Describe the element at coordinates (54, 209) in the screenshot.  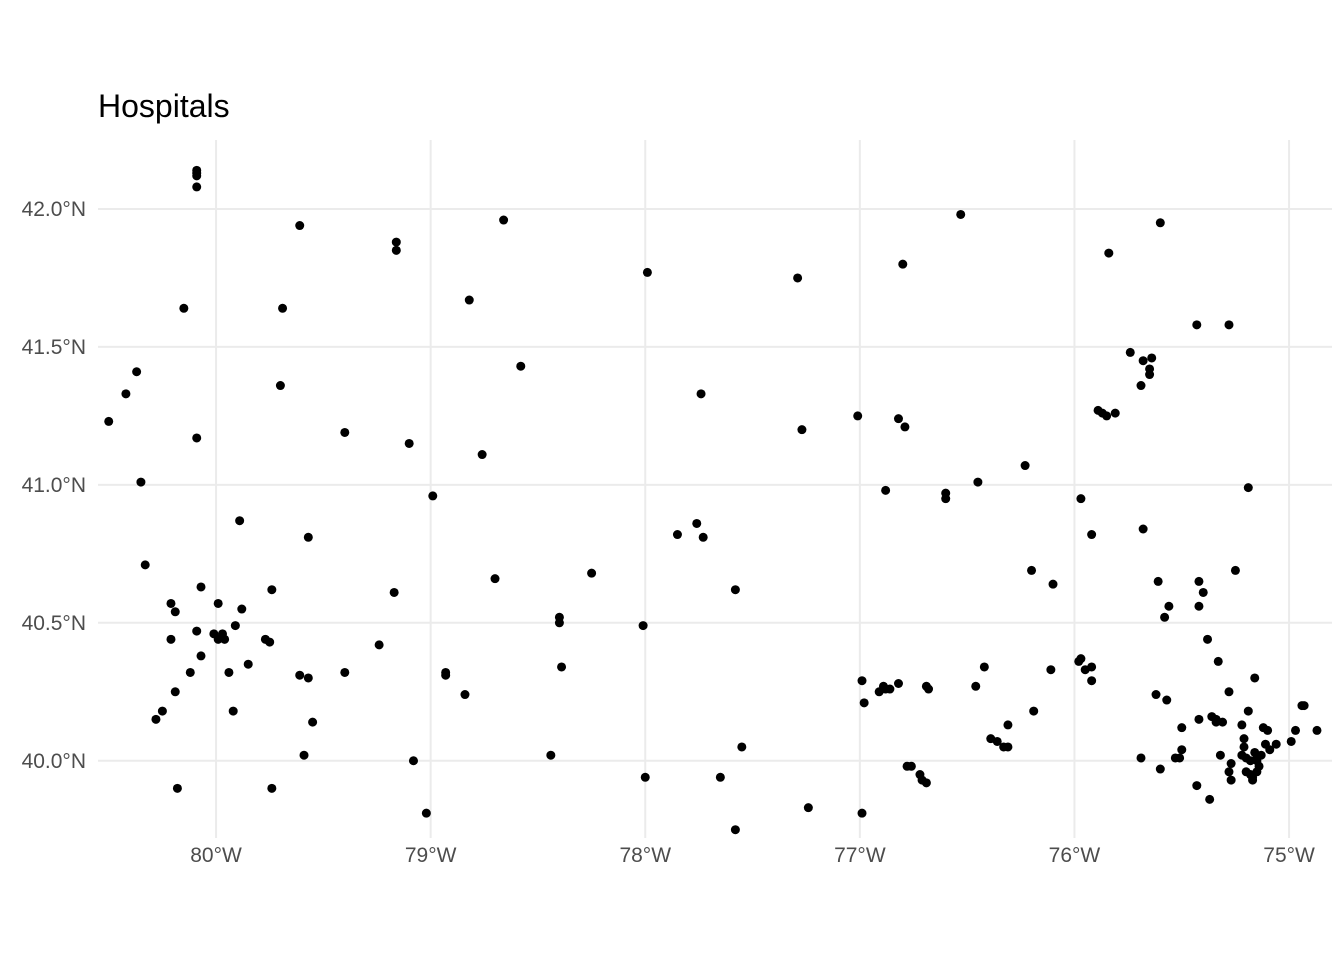
I see `y-tick-label: 42.0°N` at that location.